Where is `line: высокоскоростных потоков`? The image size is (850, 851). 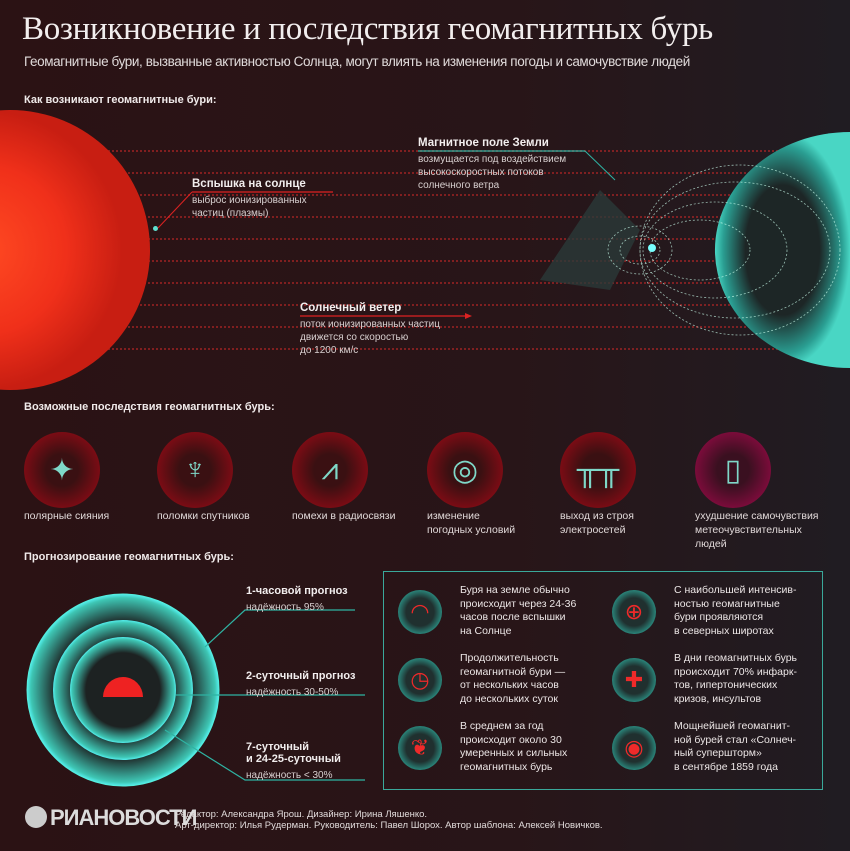
line: высокоскоростных потоков is located at coordinates (481, 172).